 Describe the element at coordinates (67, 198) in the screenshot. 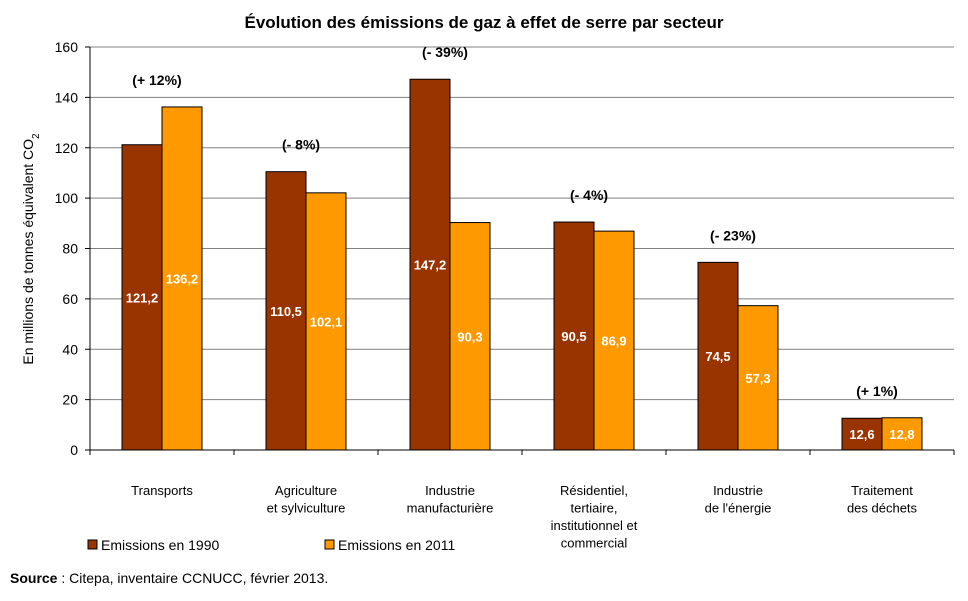

I see `y-tick-label: 100` at that location.